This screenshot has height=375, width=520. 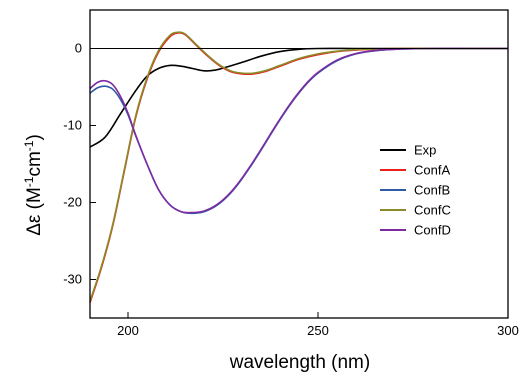 What do you see at coordinates (432, 170) in the screenshot?
I see `legend-label-confa: ConfA` at bounding box center [432, 170].